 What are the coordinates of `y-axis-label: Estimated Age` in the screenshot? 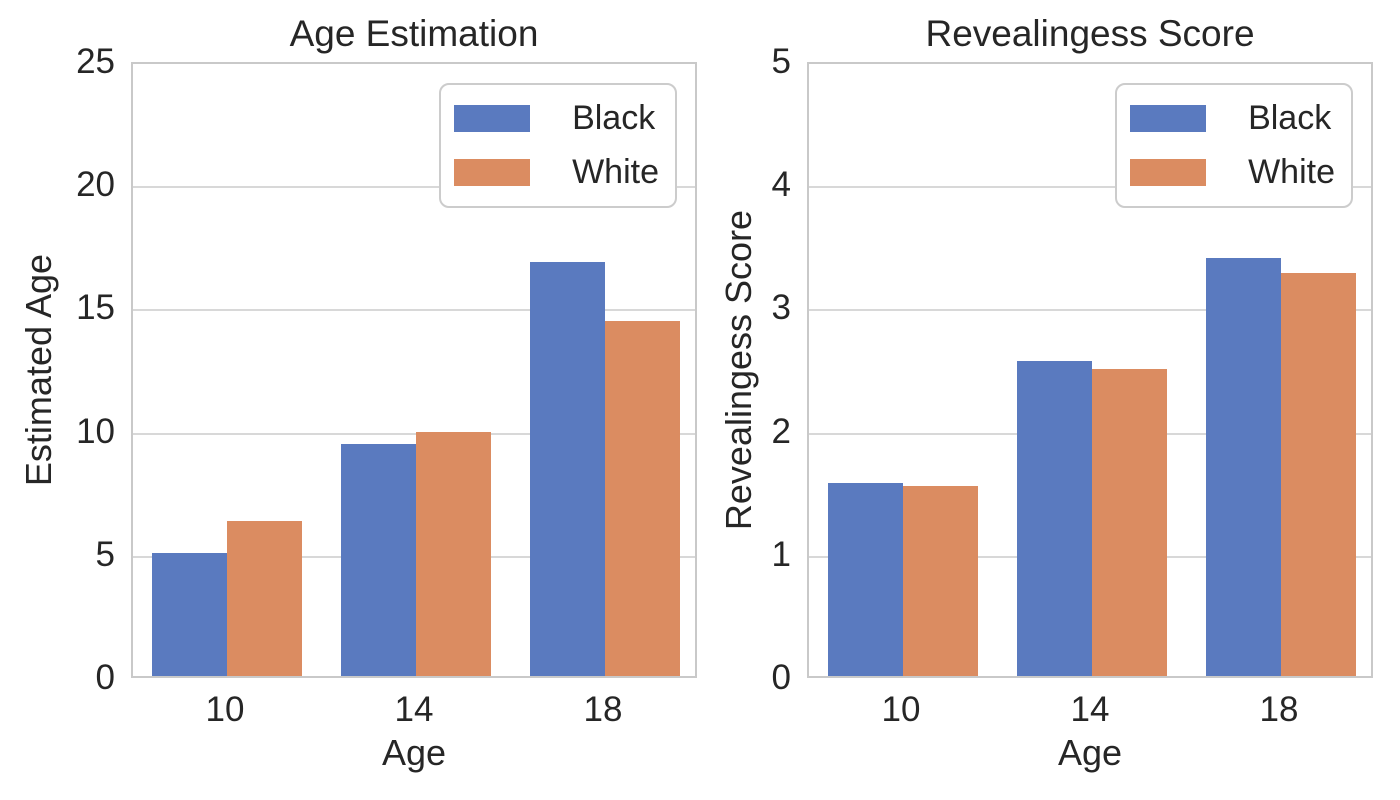 It's located at (38, 370).